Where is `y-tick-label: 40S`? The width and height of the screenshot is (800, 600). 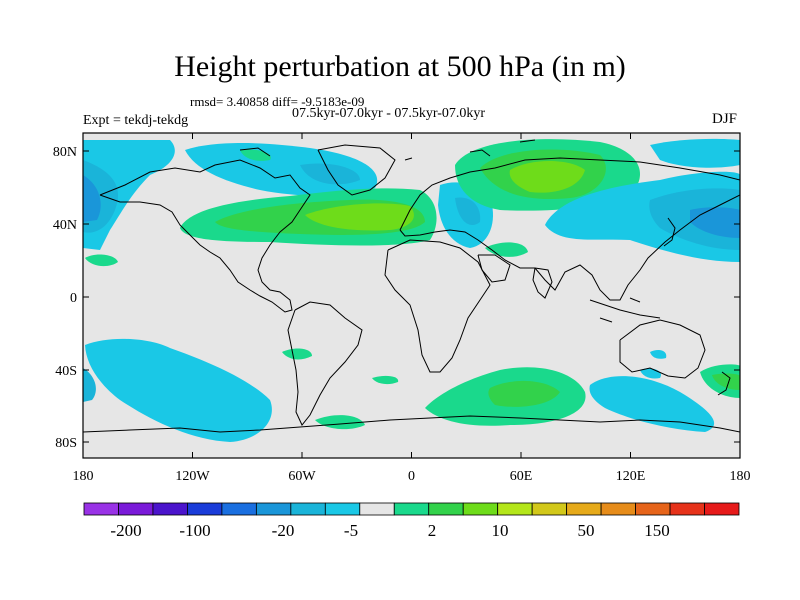 y-tick-label: 40S is located at coordinates (66, 371).